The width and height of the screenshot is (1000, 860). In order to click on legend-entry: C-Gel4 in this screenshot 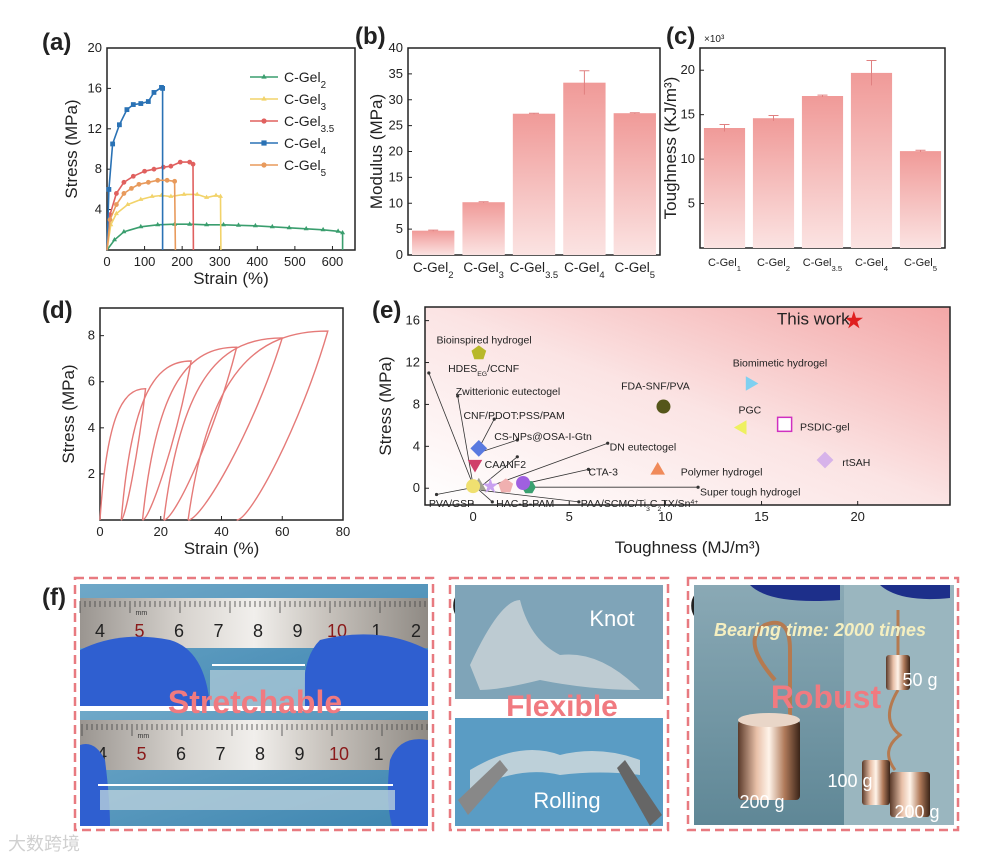, I will do `click(305, 146)`.